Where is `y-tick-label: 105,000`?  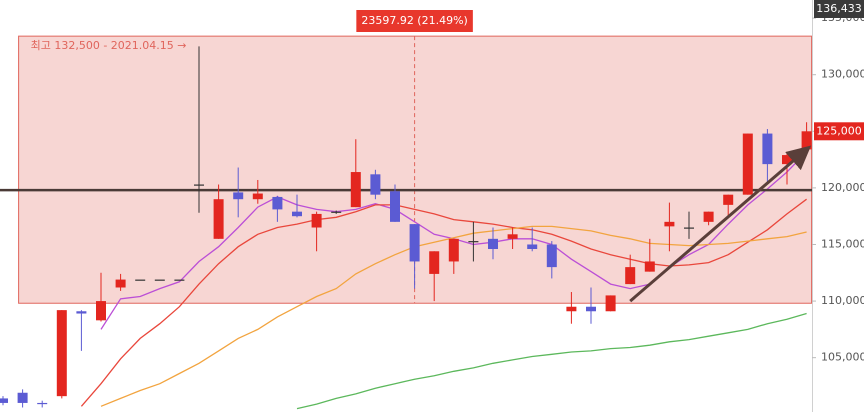 y-tick-label: 105,000 is located at coordinates (842, 357).